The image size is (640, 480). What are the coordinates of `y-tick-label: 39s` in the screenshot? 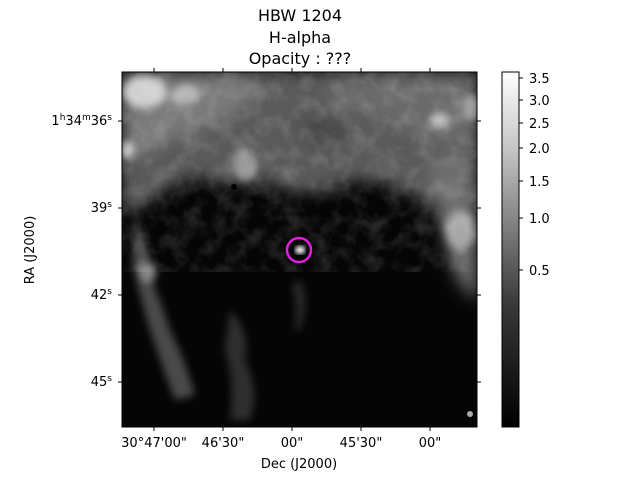 It's located at (102, 208).